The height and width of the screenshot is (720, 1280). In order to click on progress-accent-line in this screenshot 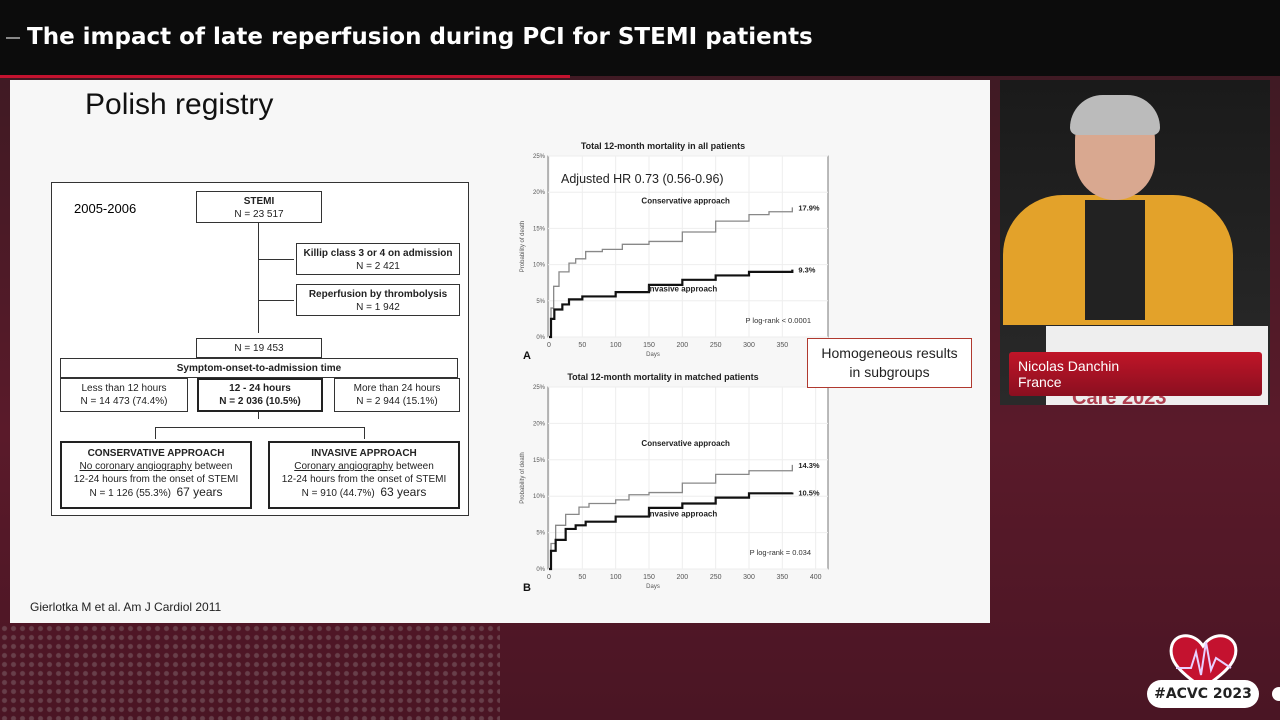, I will do `click(285, 76)`.